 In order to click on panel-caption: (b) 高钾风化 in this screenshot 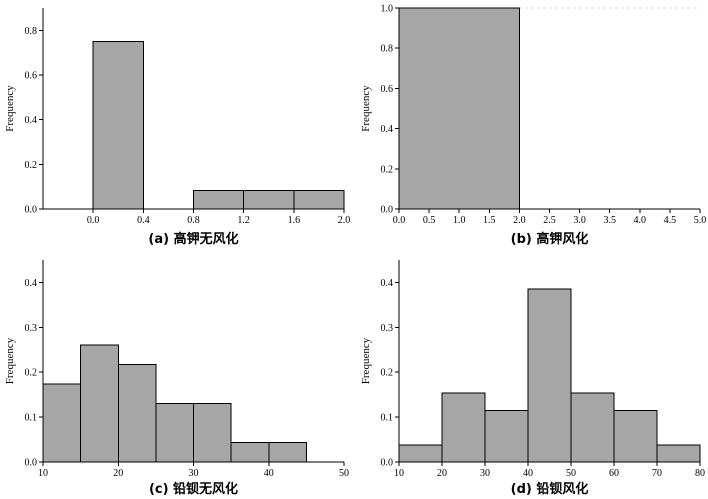, I will do `click(550, 239)`.